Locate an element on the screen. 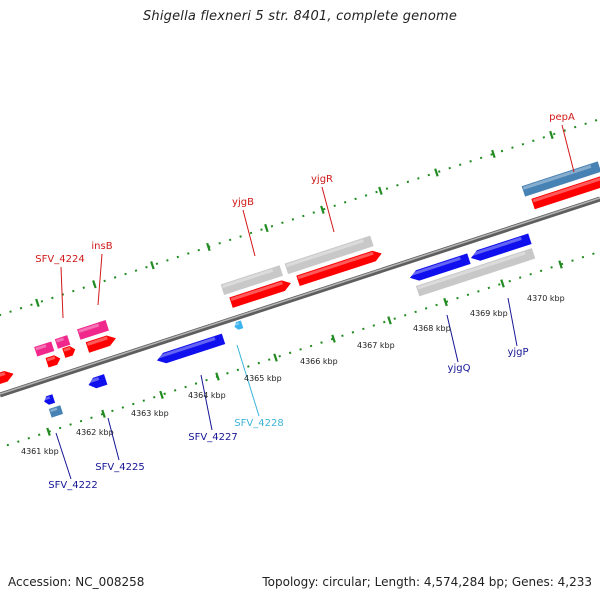 This screenshot has width=600, height=600. feature-yjgPQ-pseudo-shine is located at coordinates (471, 270).